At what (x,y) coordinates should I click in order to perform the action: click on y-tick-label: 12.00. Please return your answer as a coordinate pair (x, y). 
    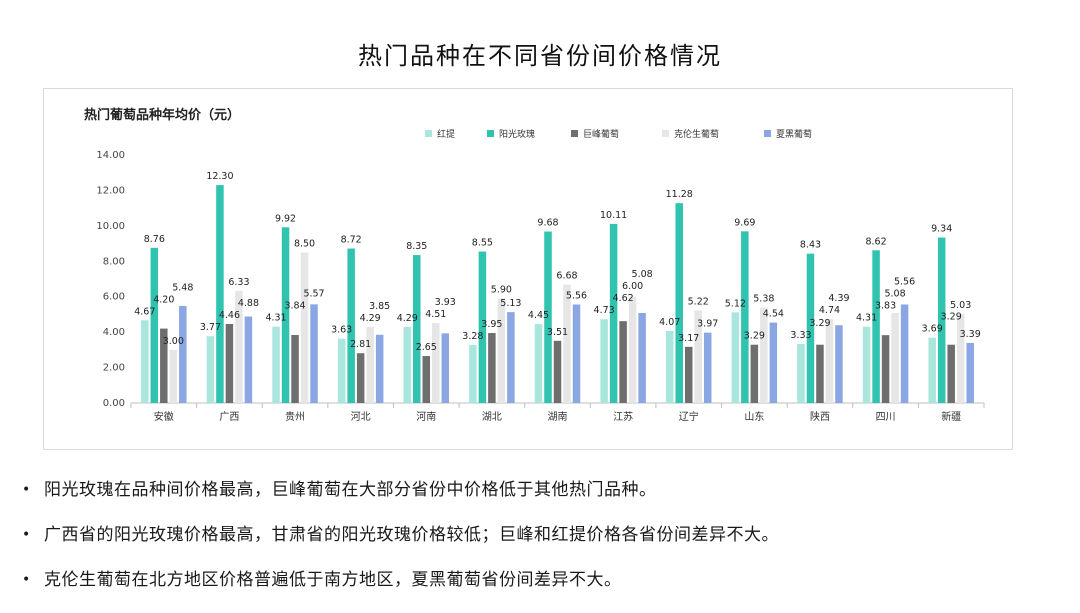
    Looking at the image, I should click on (110, 190).